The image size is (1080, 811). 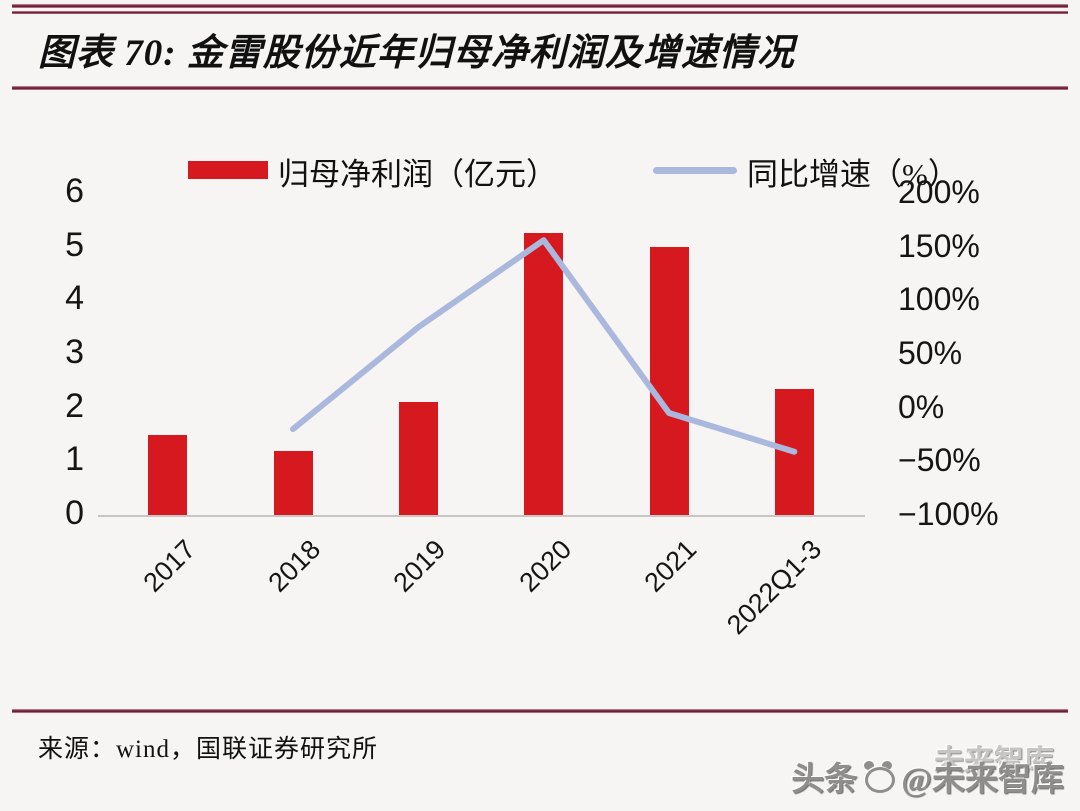 I want to click on right-tick-50: 50%, so click(x=930, y=353).